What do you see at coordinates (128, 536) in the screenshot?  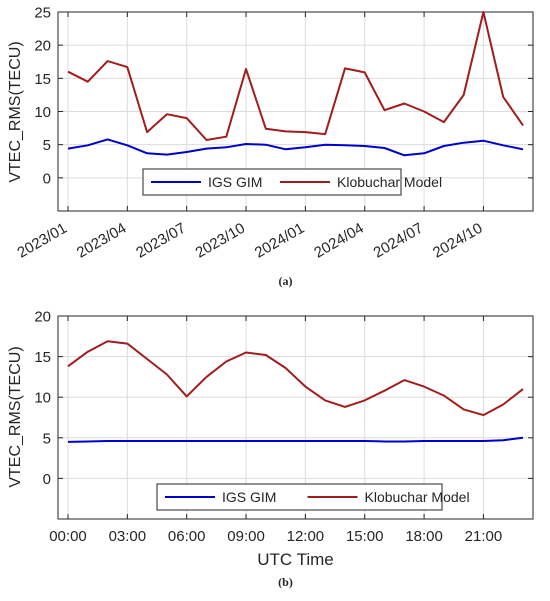 I see `x-tick-label: 03:00` at bounding box center [128, 536].